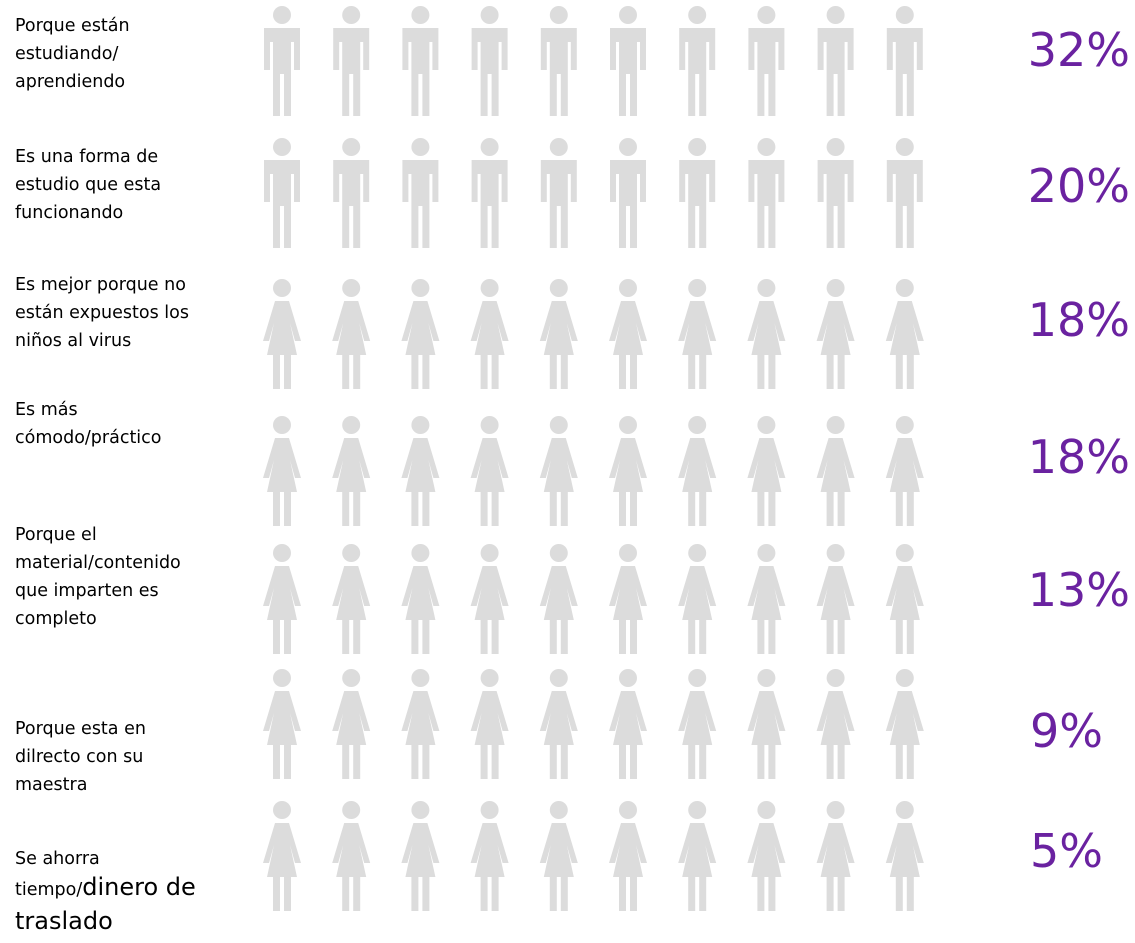  What do you see at coordinates (57, 859) in the screenshot?
I see `category-label-line: Se ahorra` at bounding box center [57, 859].